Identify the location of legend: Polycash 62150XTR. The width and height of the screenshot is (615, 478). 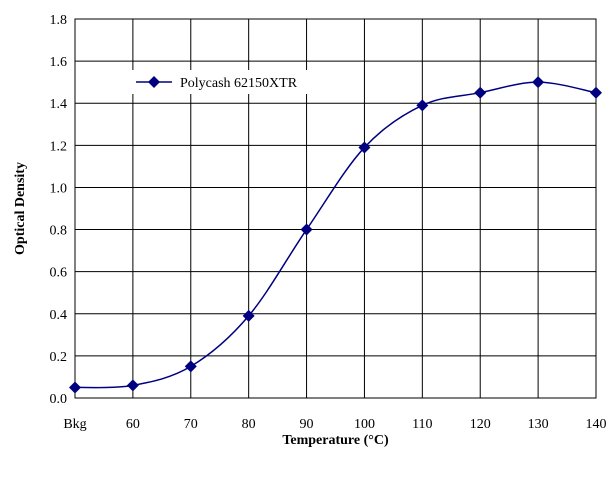
(233, 82).